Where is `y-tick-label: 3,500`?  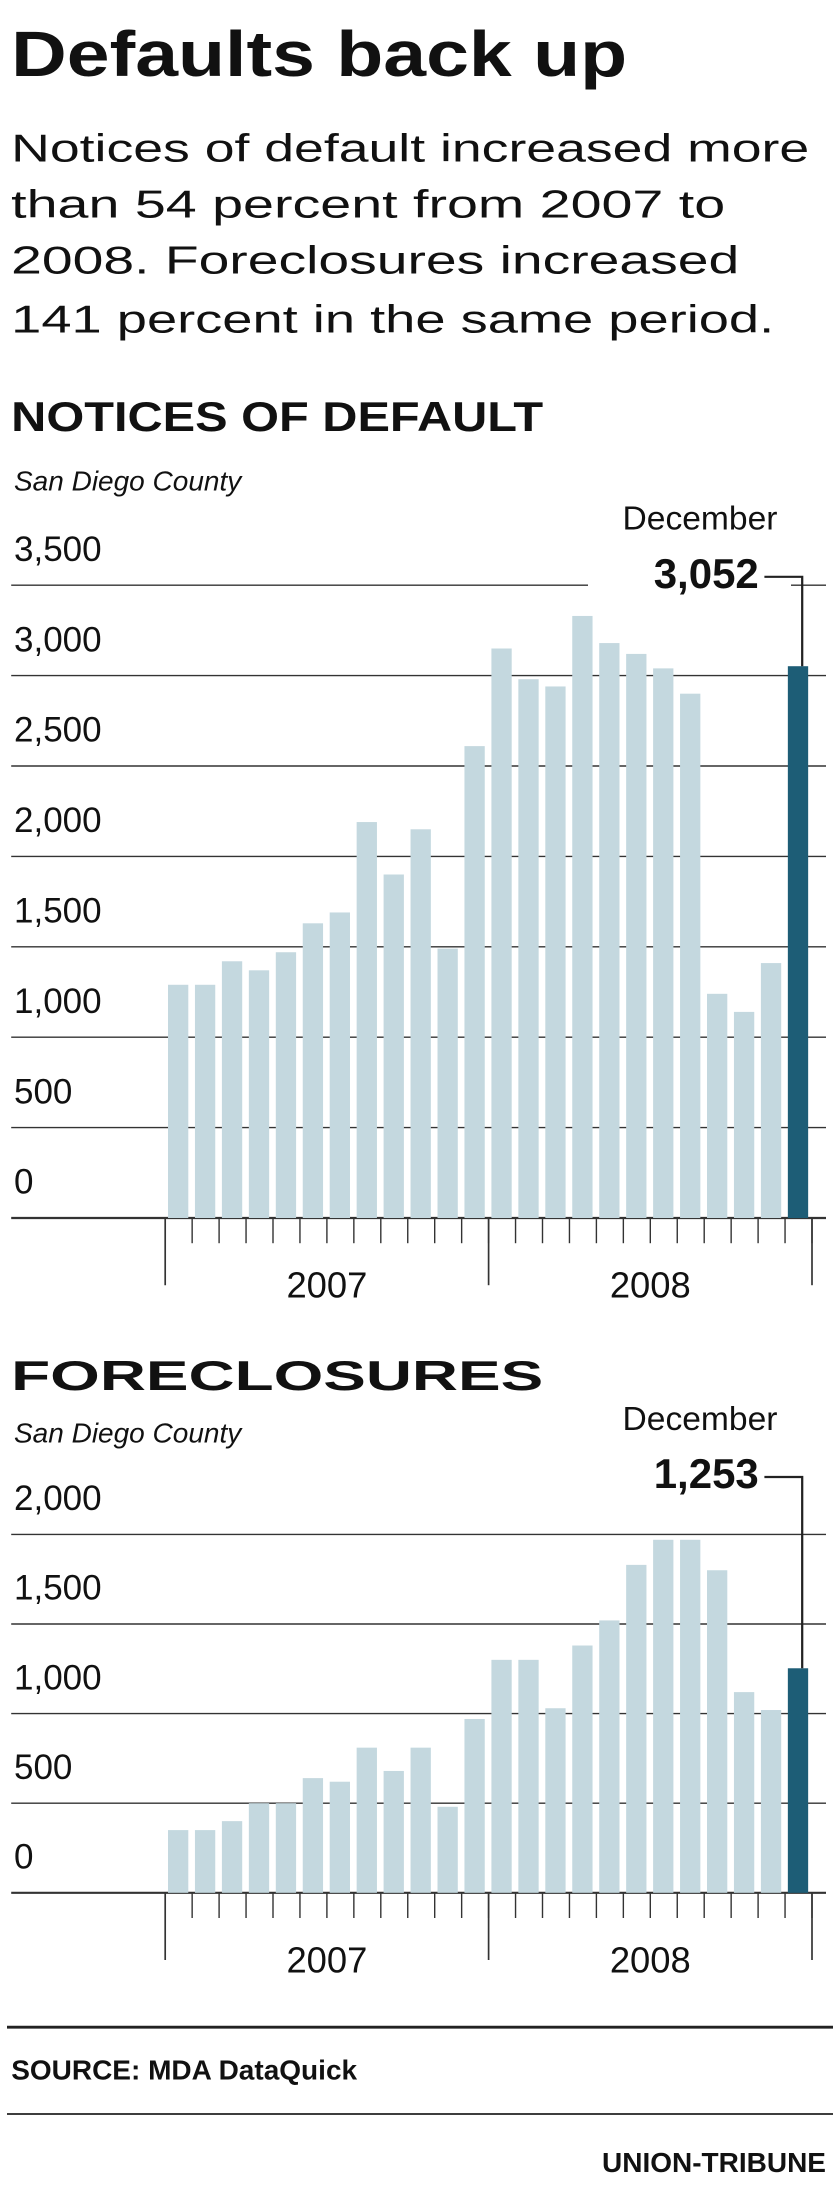
y-tick-label: 3,500 is located at coordinates (58, 549).